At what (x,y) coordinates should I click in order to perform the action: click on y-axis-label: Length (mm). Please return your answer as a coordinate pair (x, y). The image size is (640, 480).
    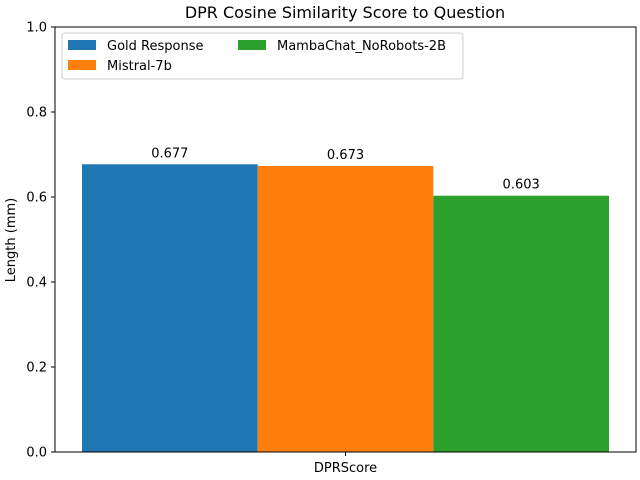
    Looking at the image, I should click on (11, 240).